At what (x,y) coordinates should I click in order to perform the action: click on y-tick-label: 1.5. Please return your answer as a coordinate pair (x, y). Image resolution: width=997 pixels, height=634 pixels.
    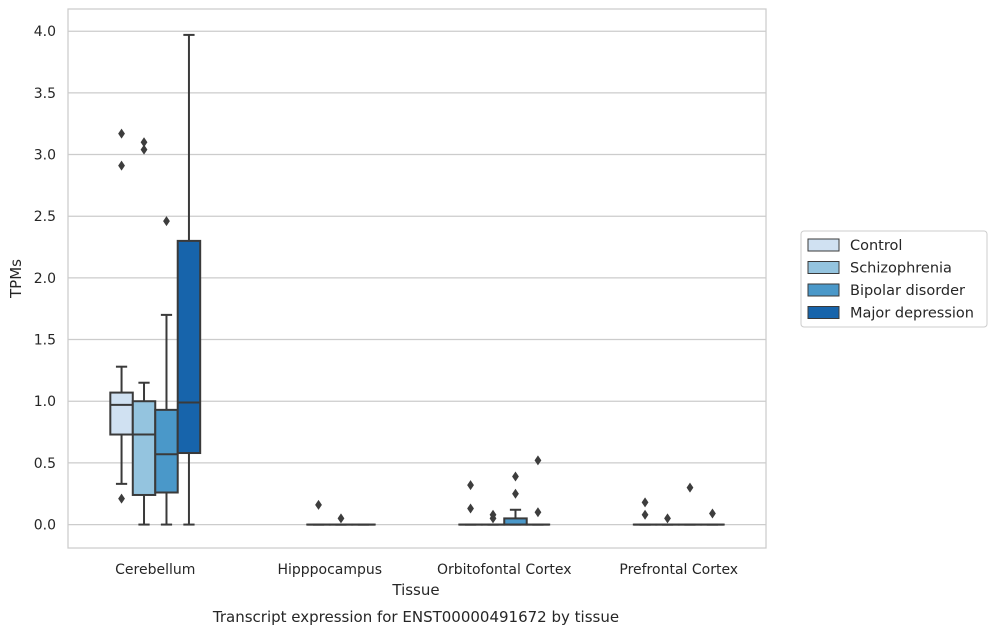
    Looking at the image, I should click on (45, 341).